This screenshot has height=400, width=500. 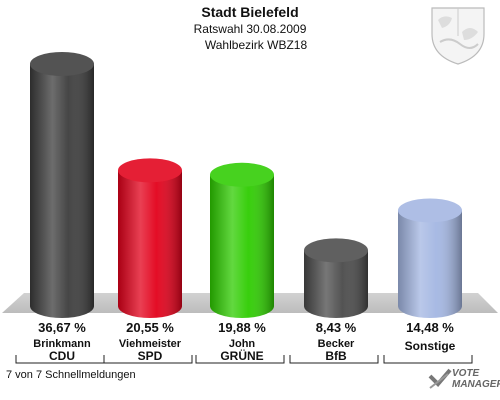 What do you see at coordinates (62, 344) in the screenshot?
I see `candidate-label: Brinkmann` at bounding box center [62, 344].